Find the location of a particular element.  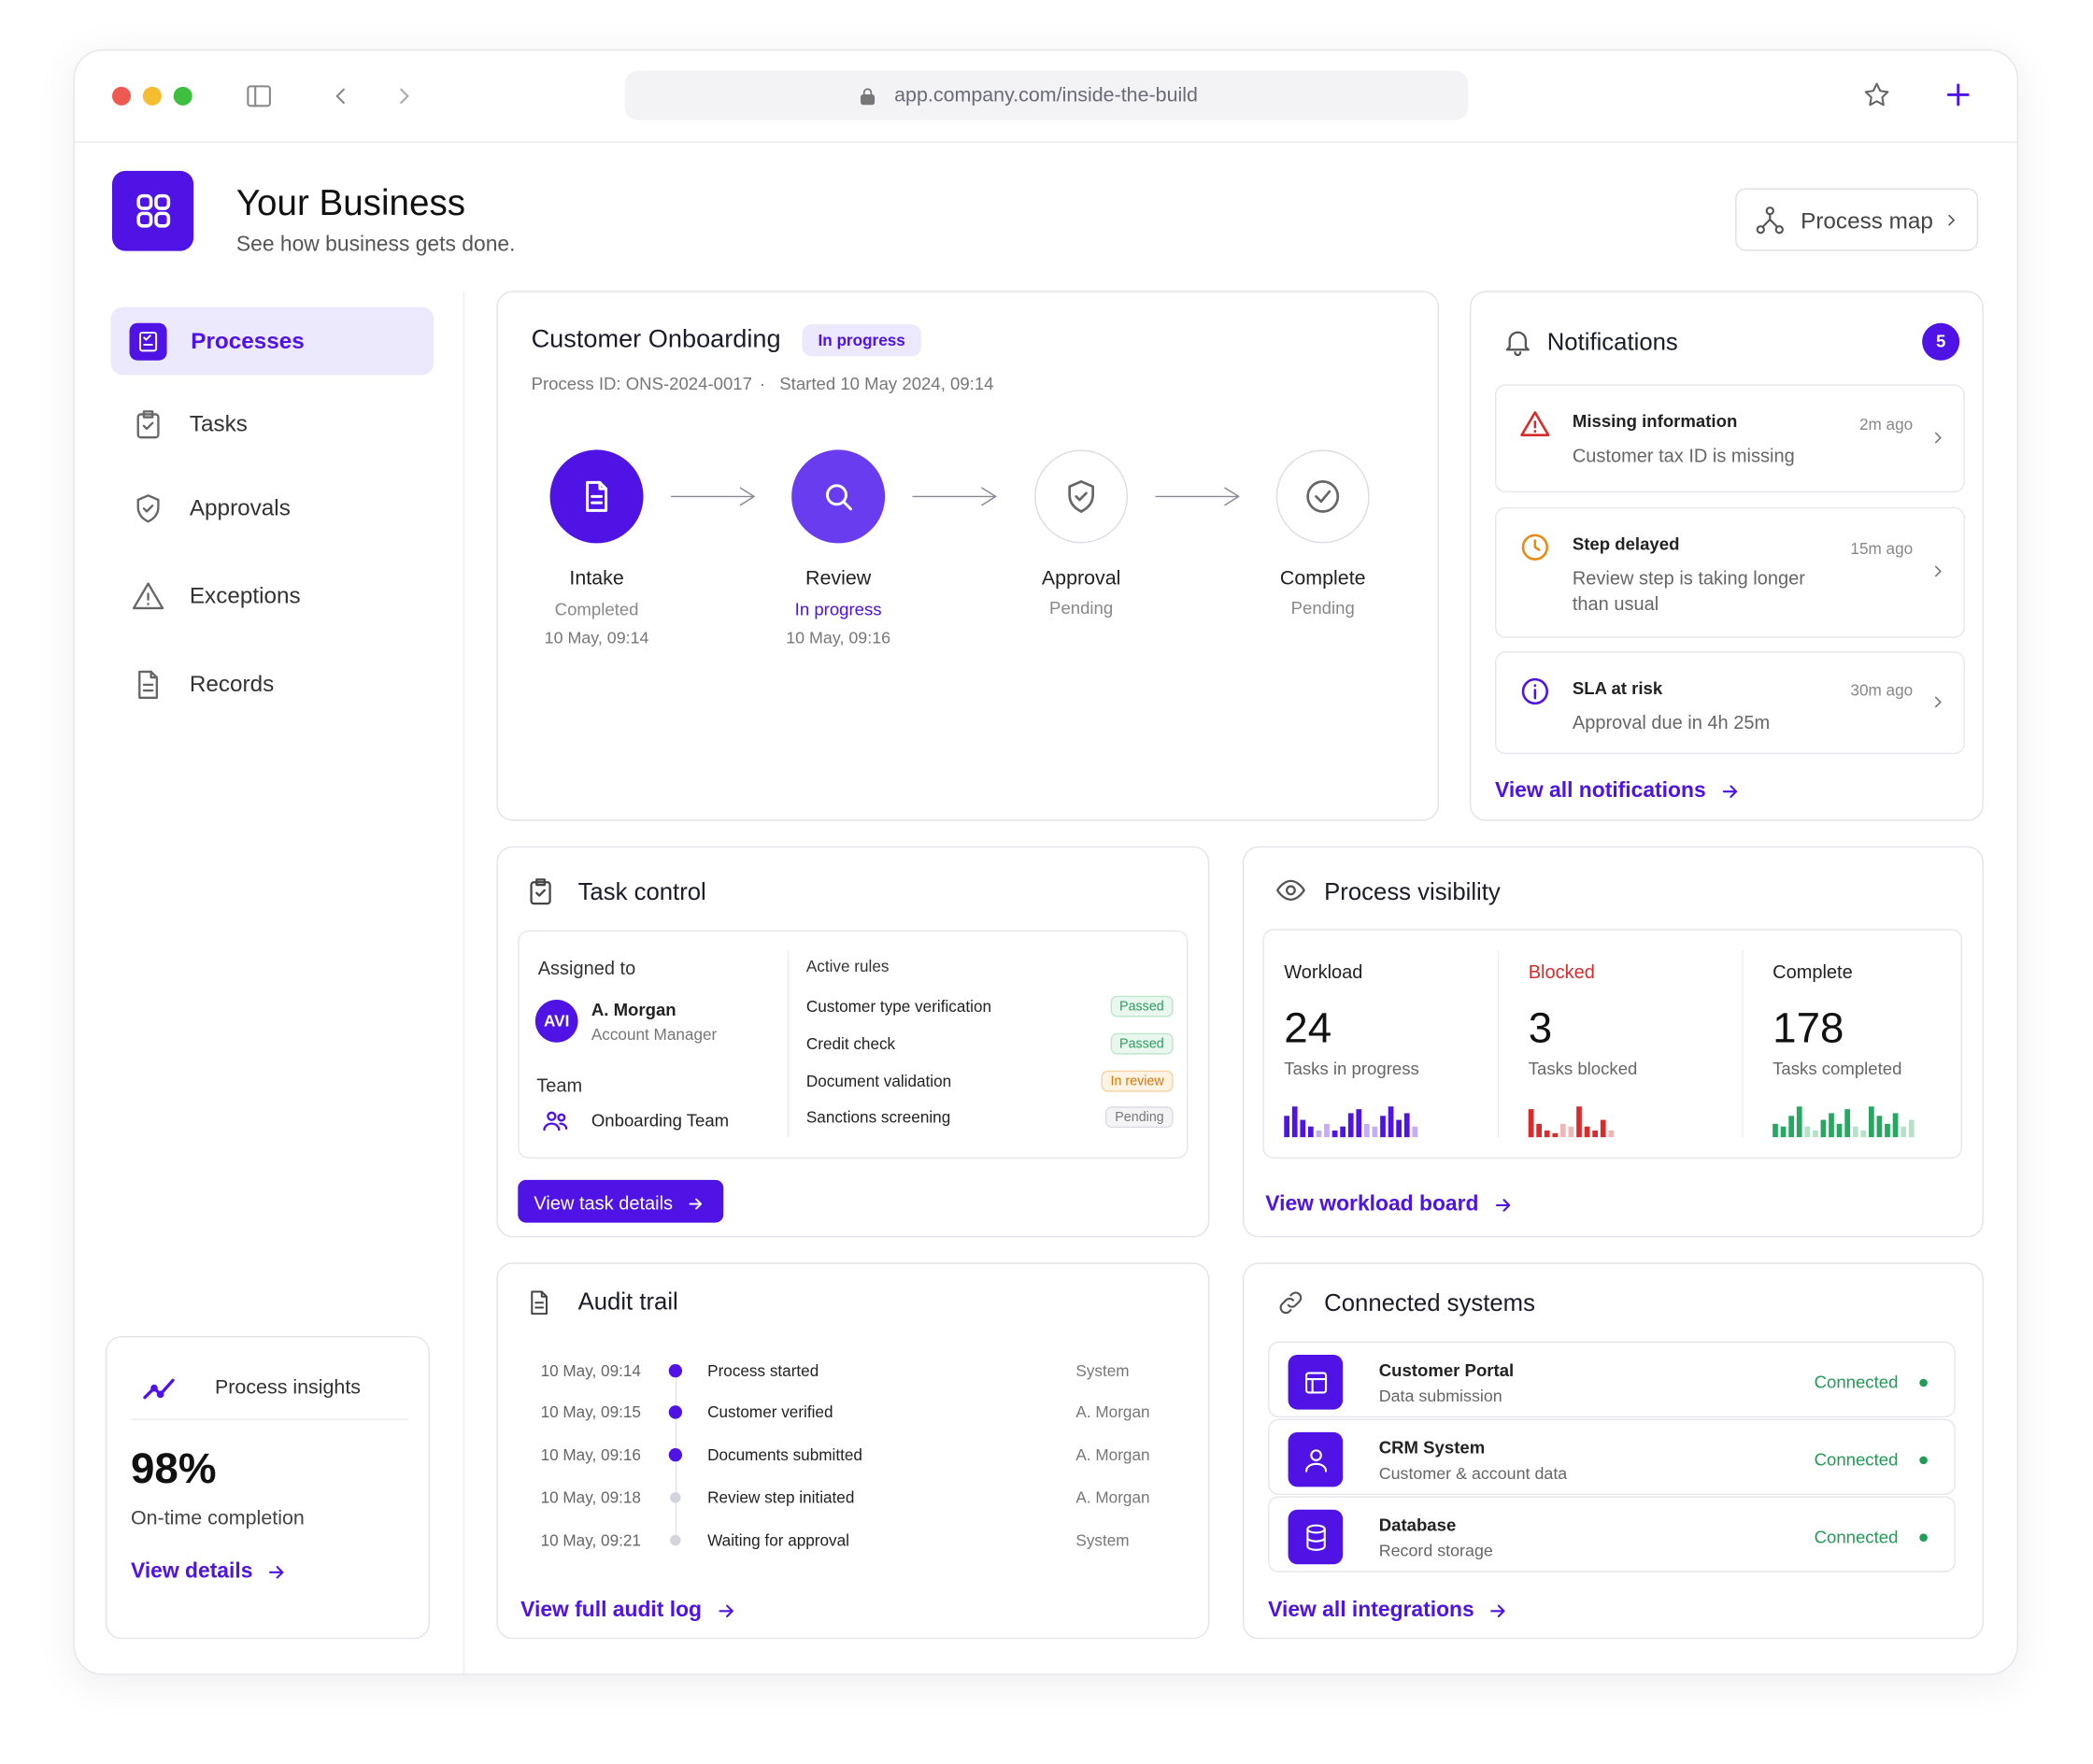

stat-value: 178 is located at coordinates (1808, 1027).